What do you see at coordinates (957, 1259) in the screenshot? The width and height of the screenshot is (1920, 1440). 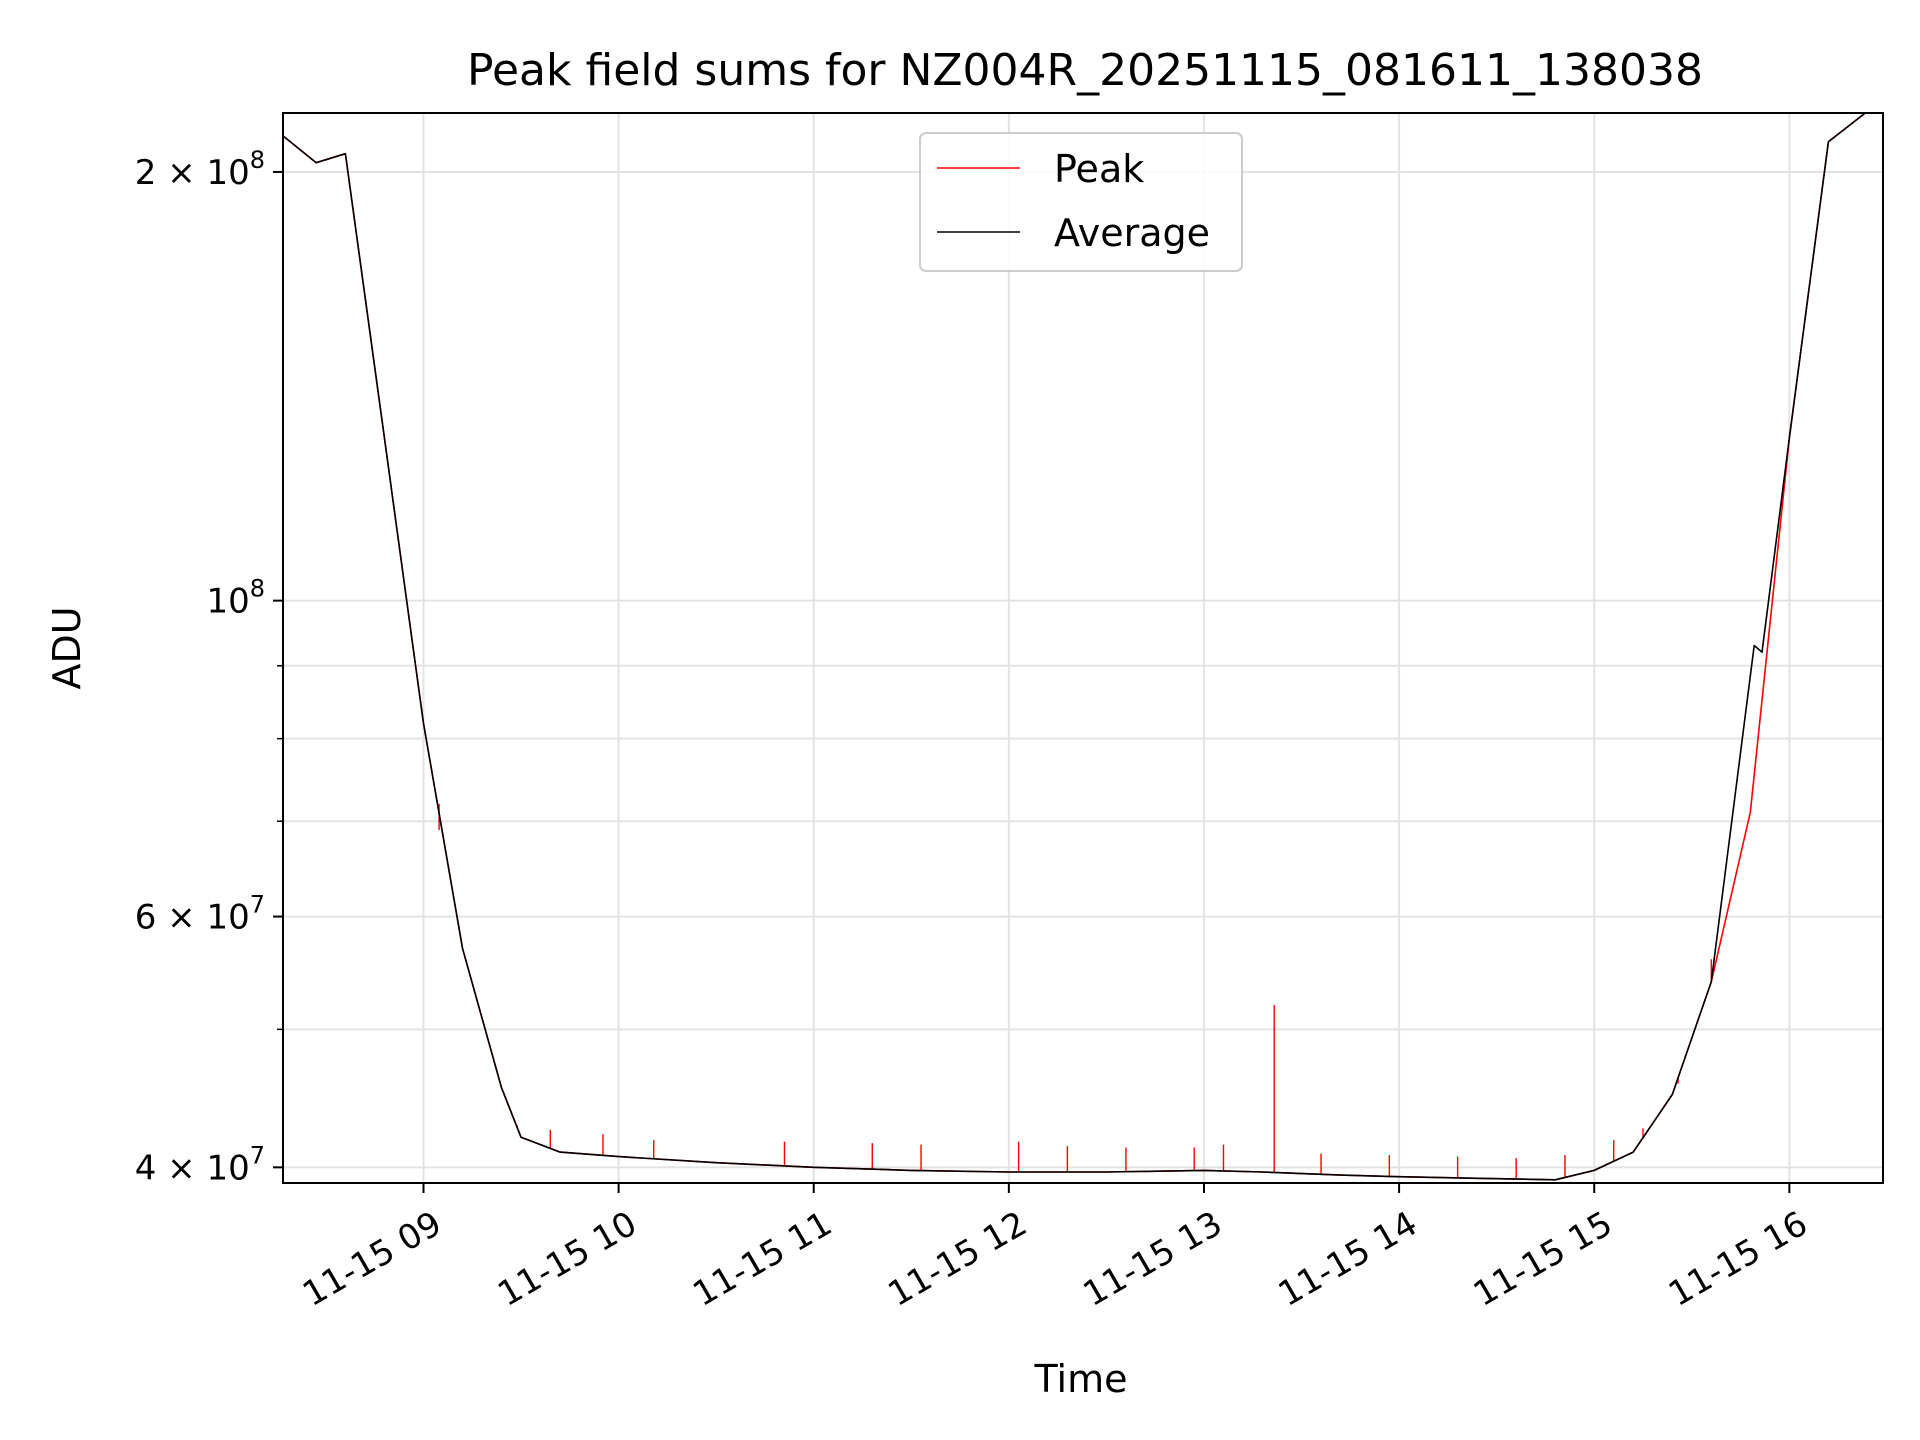 I see `x-tick-label: 11-15 12` at bounding box center [957, 1259].